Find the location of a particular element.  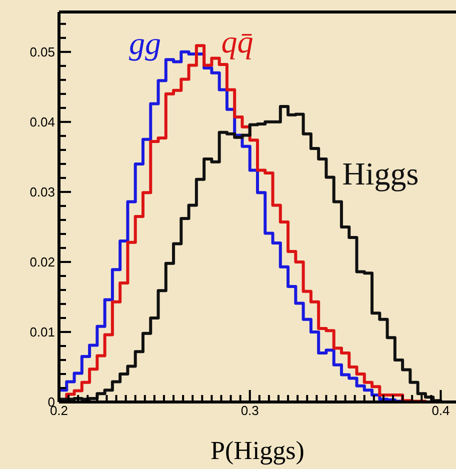

y-tick-label: 0.02 is located at coordinates (42, 262).